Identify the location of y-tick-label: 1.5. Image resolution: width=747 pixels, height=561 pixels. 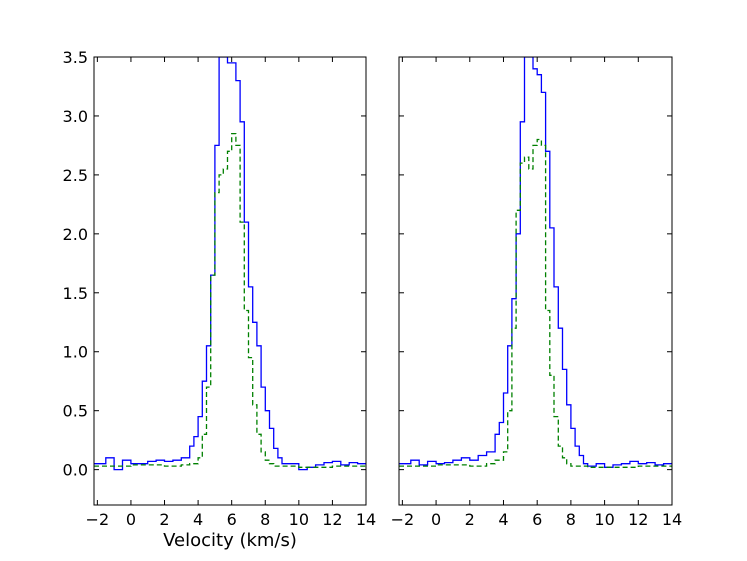
(75, 293).